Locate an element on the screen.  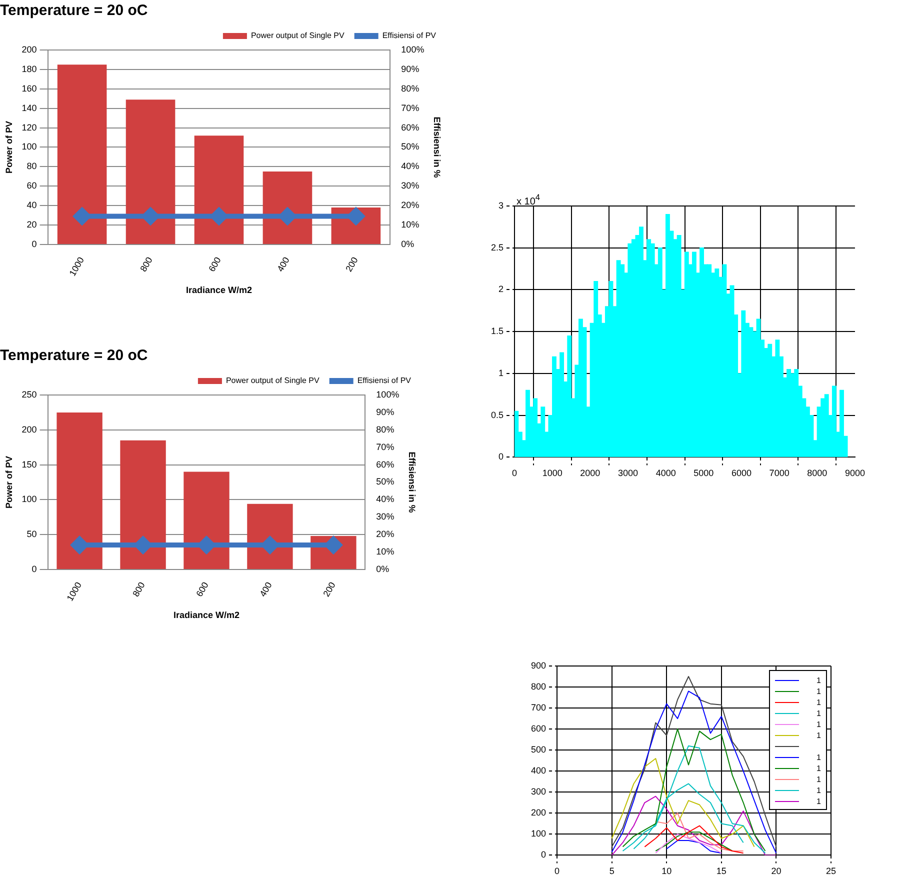
x-tick-label: 20 is located at coordinates (776, 871).